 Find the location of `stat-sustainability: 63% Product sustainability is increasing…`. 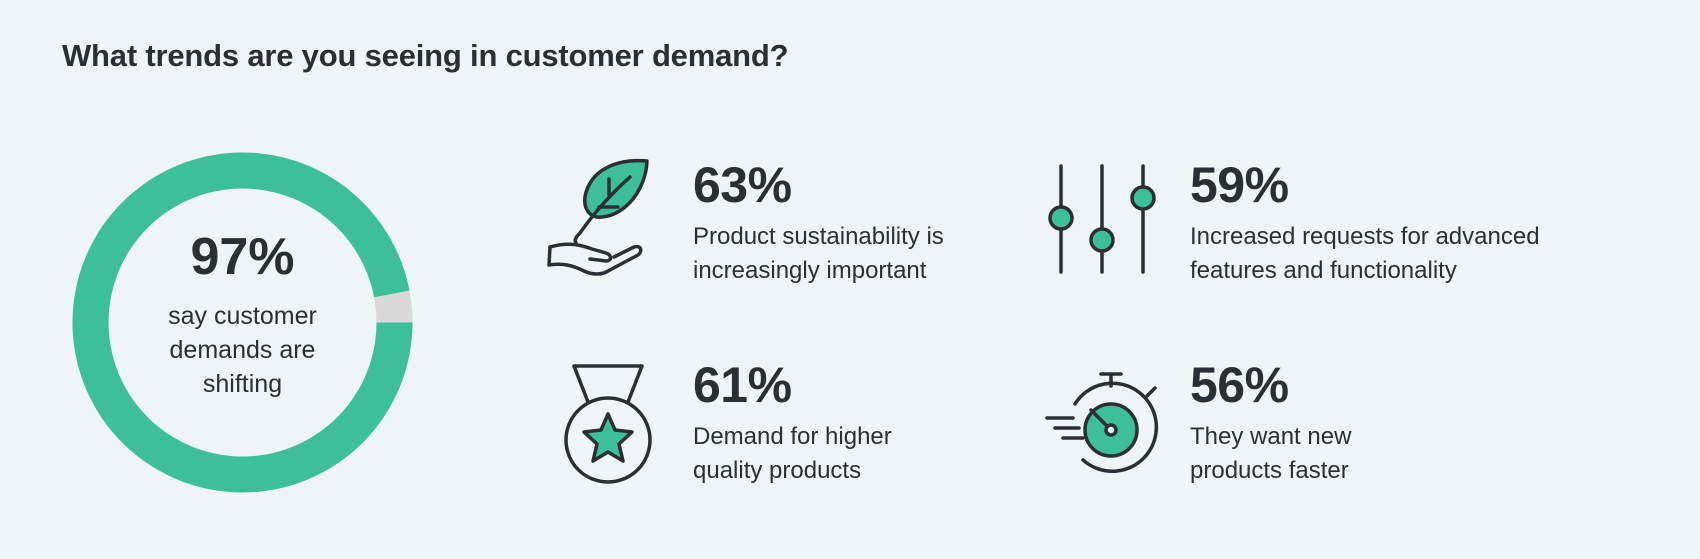

stat-sustainability: 63% Product sustainability is increasing… is located at coordinates (818, 224).